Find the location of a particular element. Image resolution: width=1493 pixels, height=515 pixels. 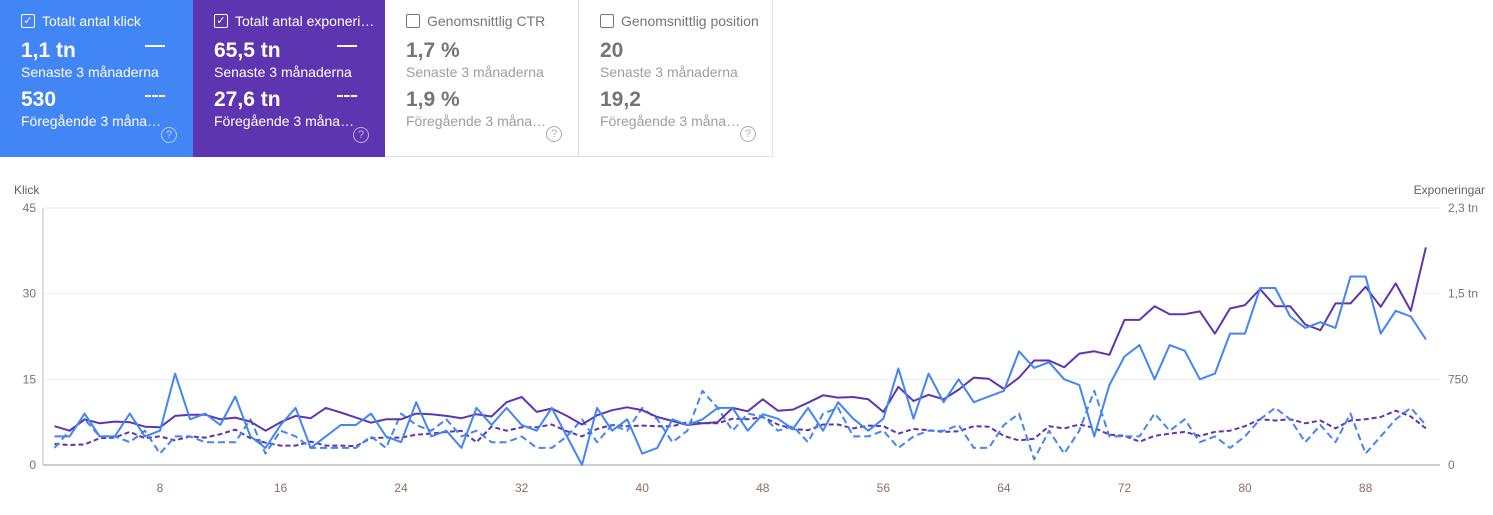

x-tick-label: 56 is located at coordinates (884, 488).